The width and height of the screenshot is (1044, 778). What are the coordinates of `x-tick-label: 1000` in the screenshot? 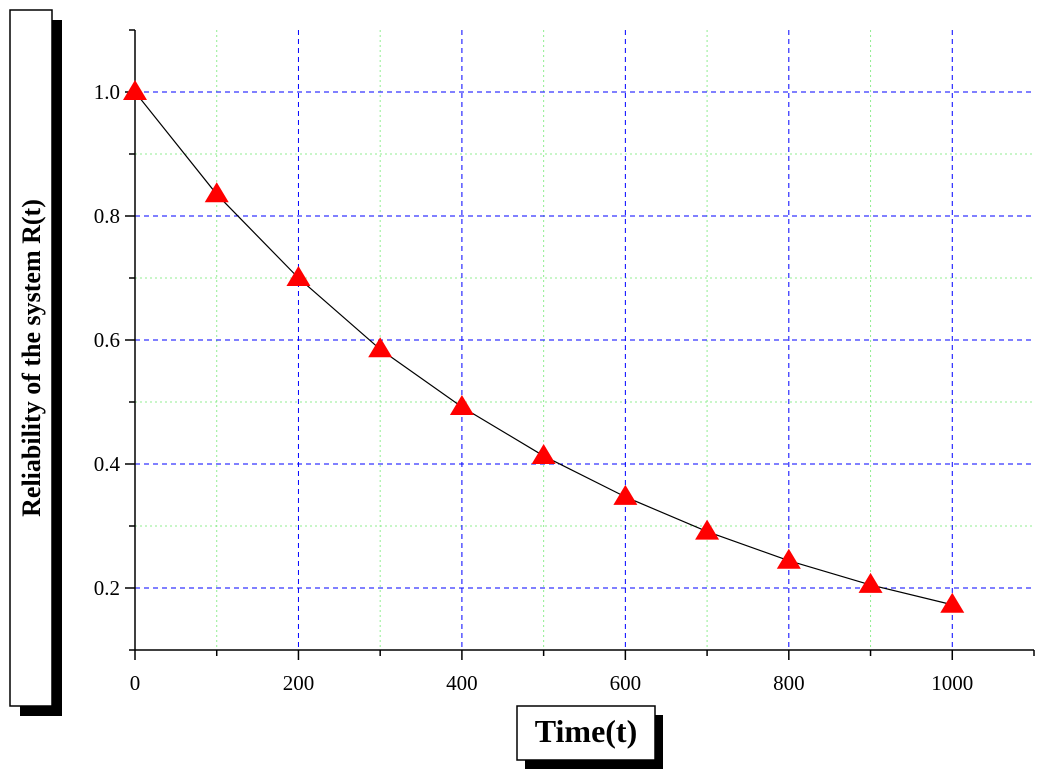 It's located at (952, 683).